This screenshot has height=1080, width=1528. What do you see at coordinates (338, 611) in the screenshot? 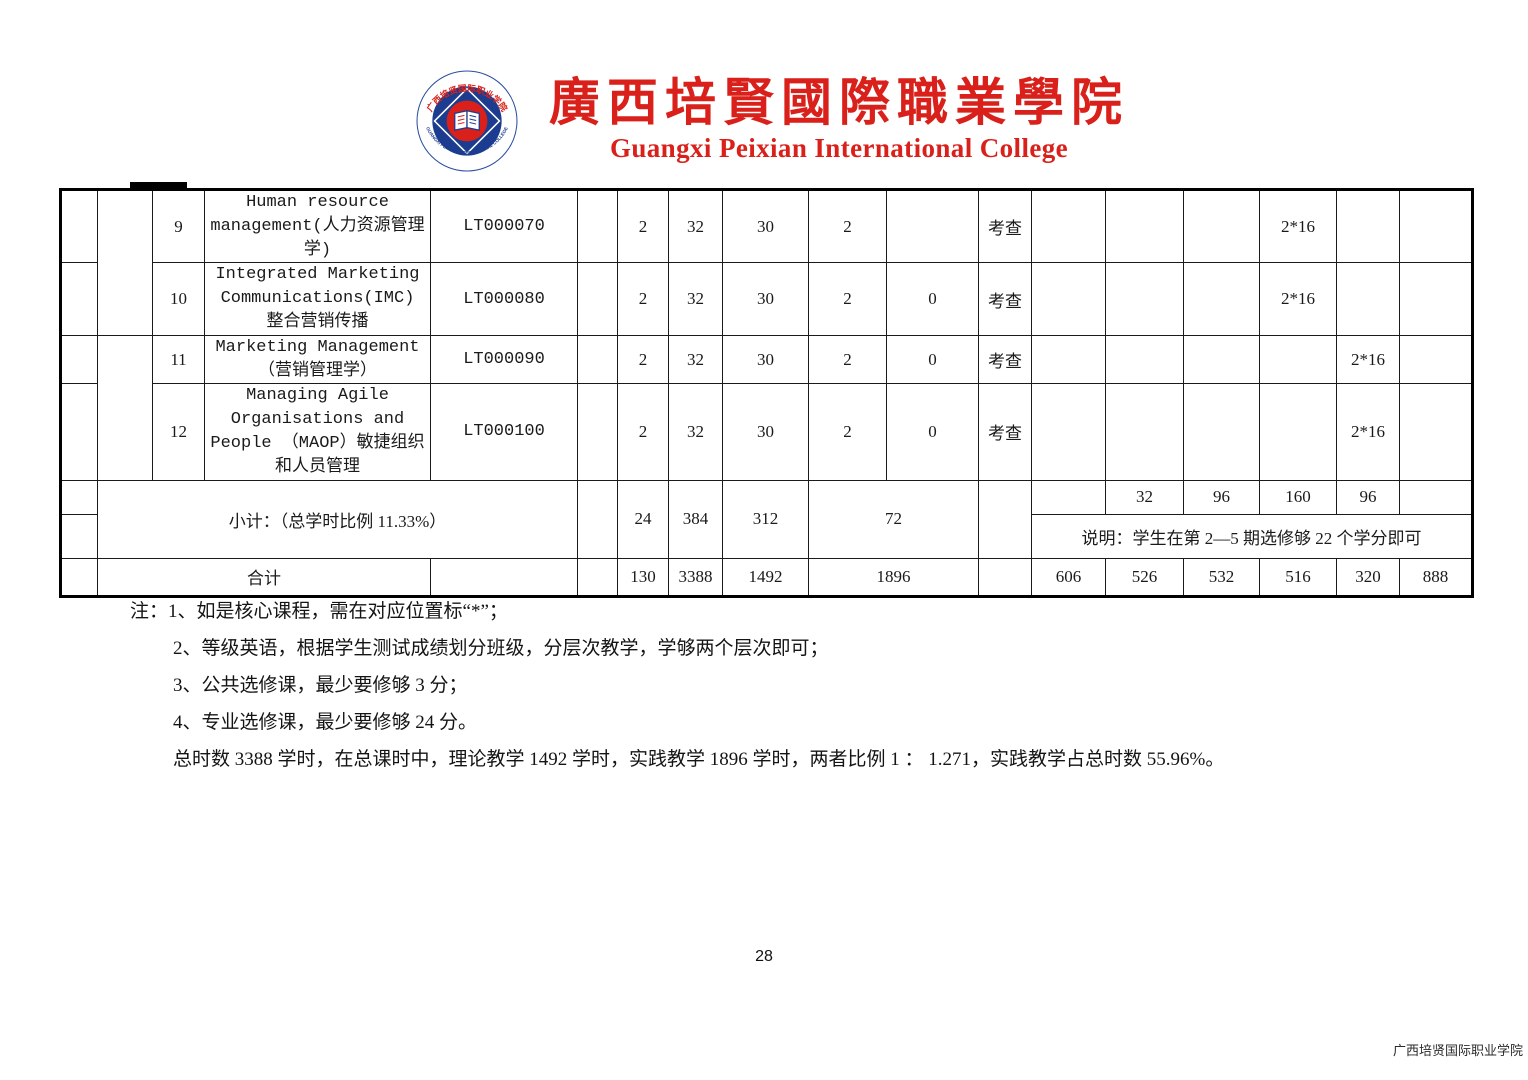
I see `footnote-item: 1、如是核心课程，需在对应位置标“*”；` at bounding box center [338, 611].